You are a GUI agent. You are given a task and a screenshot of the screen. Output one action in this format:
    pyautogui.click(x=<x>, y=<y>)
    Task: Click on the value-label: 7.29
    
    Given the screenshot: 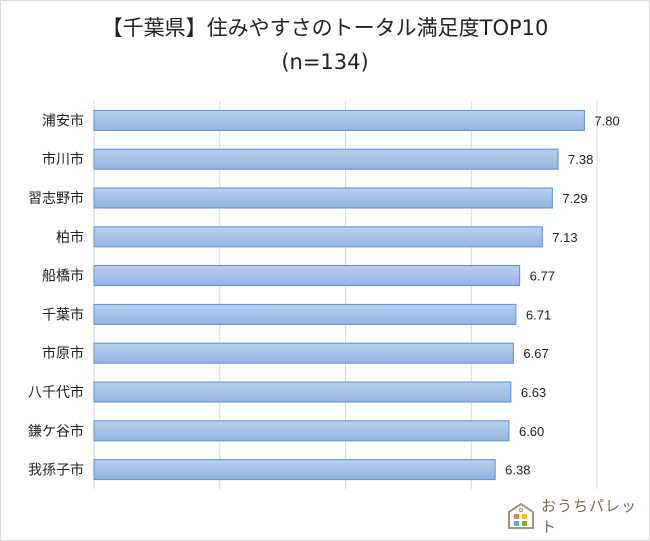 What is the action you would take?
    pyautogui.click(x=574, y=198)
    